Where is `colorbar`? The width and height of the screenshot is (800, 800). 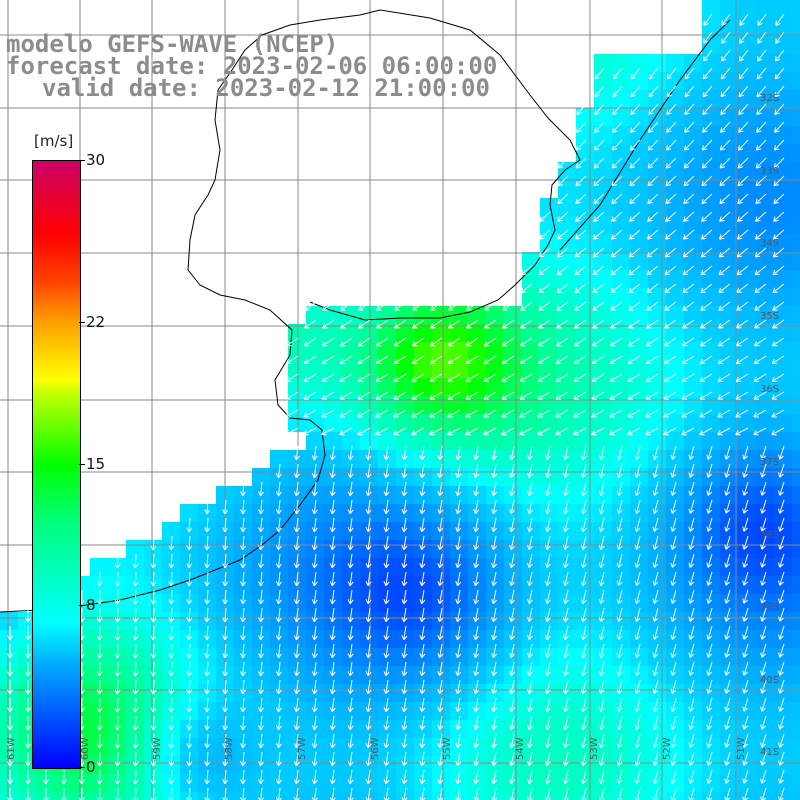
colorbar is located at coordinates (56, 464).